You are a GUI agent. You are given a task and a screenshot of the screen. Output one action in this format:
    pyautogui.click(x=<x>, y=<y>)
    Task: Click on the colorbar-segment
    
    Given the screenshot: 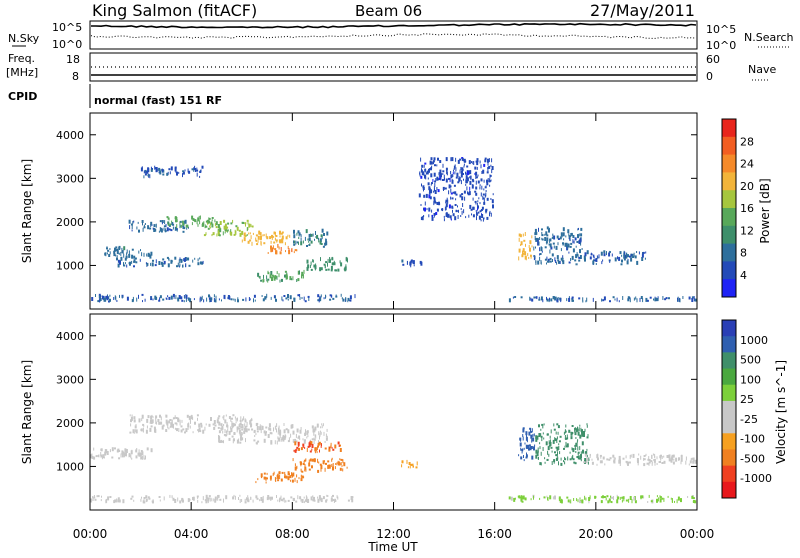 What is the action you would take?
    pyautogui.click(x=729, y=441)
    